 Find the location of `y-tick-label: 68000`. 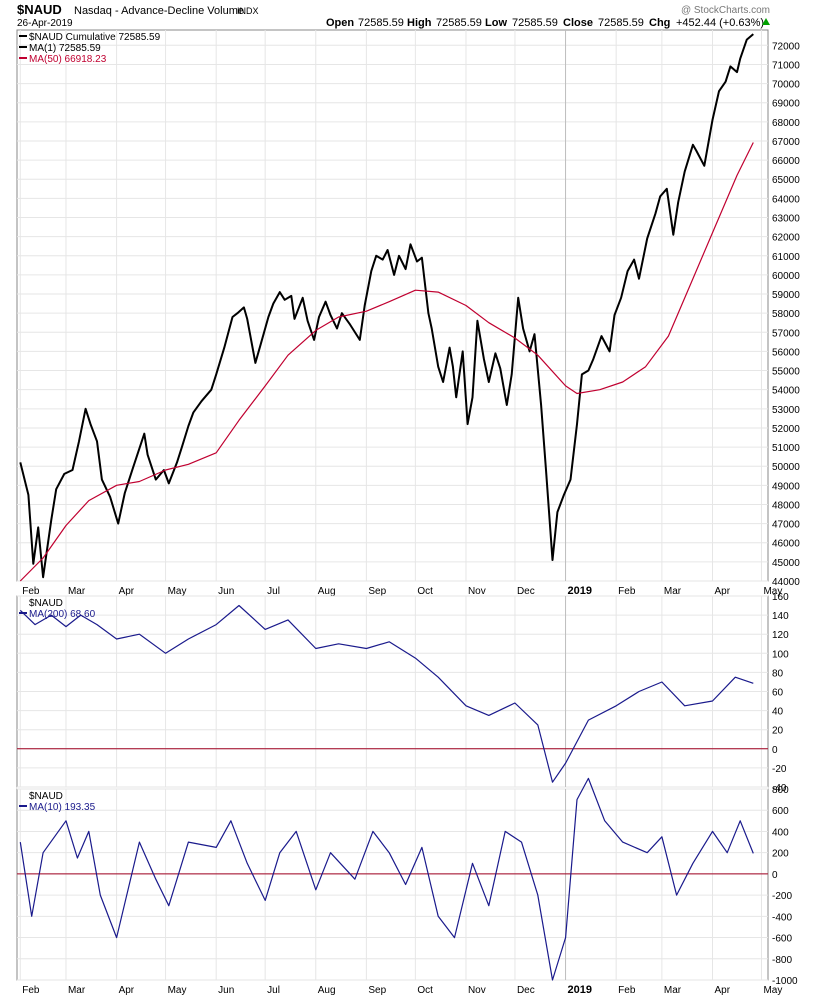

y-tick-label: 68000 is located at coordinates (786, 123).